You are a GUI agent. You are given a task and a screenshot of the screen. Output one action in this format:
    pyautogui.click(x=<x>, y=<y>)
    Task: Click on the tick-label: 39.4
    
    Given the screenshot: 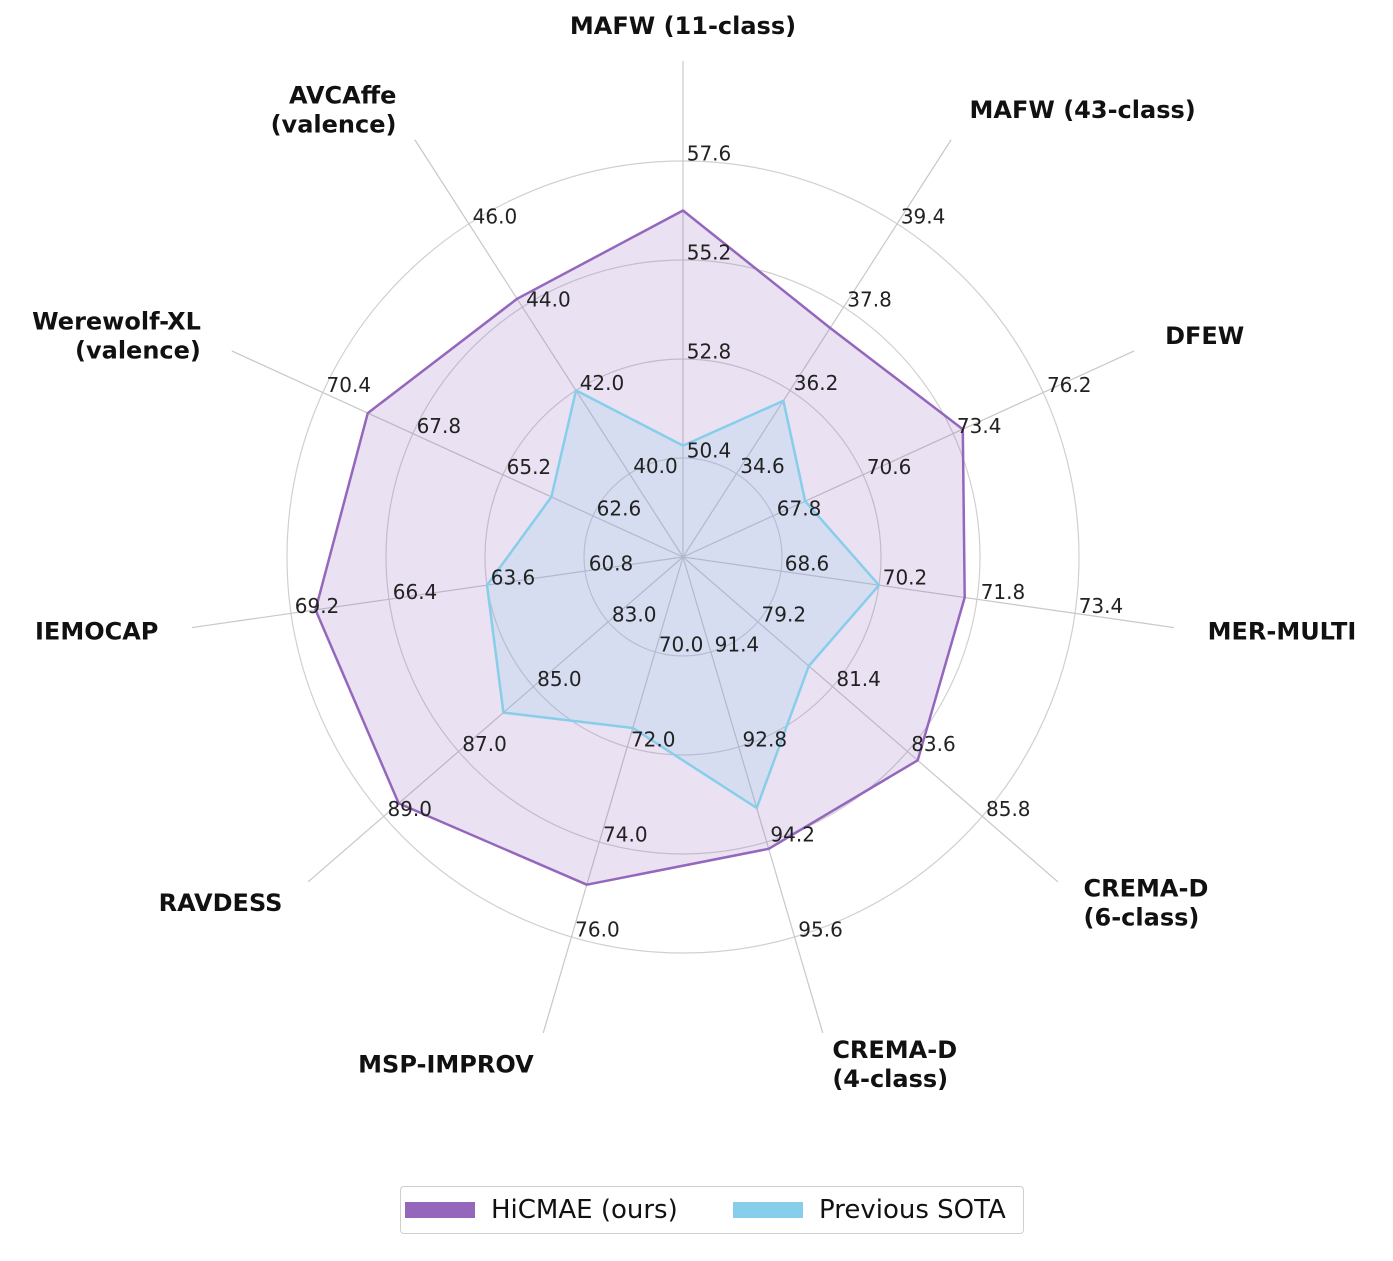 What is the action you would take?
    pyautogui.click(x=923, y=216)
    